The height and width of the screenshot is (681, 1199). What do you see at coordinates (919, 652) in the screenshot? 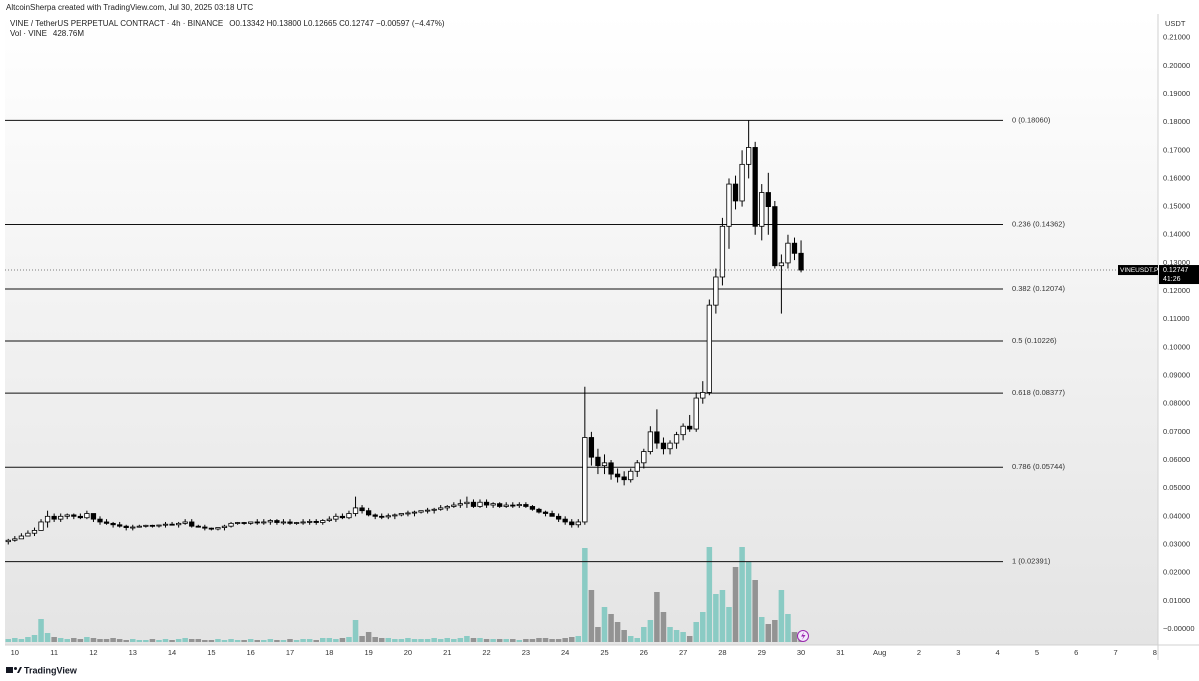
I see `x-tick-label: 2` at bounding box center [919, 652].